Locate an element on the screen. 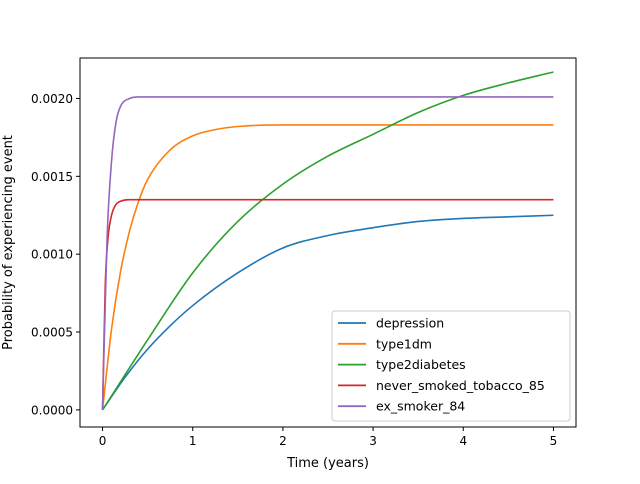  x-axis-label: Time (years) is located at coordinates (327, 463).